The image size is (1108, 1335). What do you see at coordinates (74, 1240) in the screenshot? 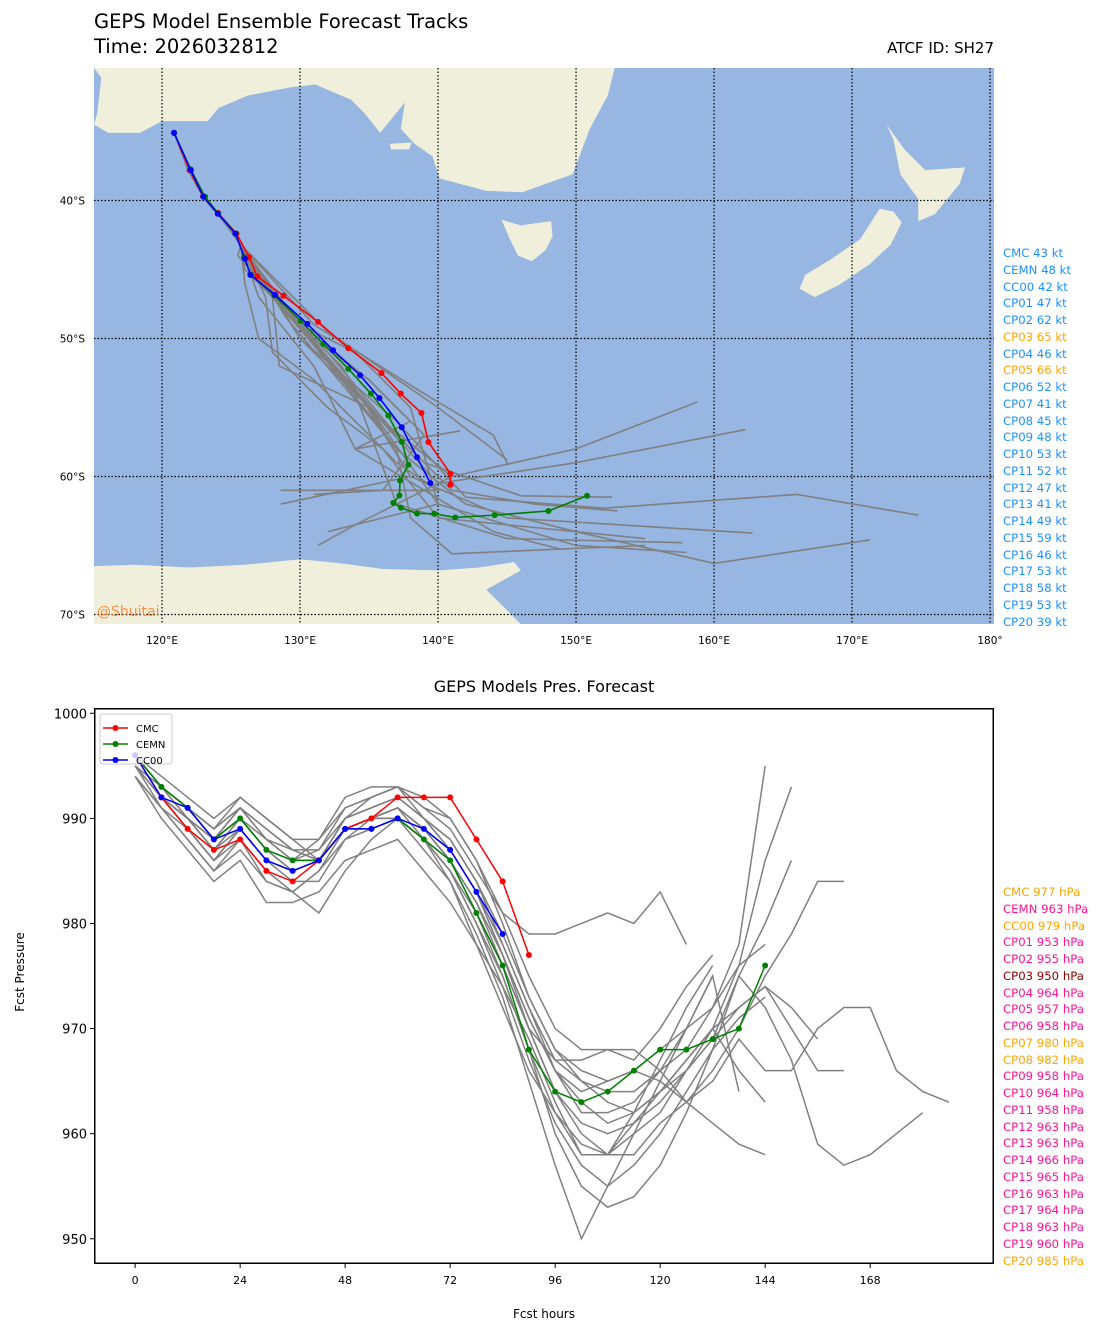
I see `y-tick-label: 950` at bounding box center [74, 1240].